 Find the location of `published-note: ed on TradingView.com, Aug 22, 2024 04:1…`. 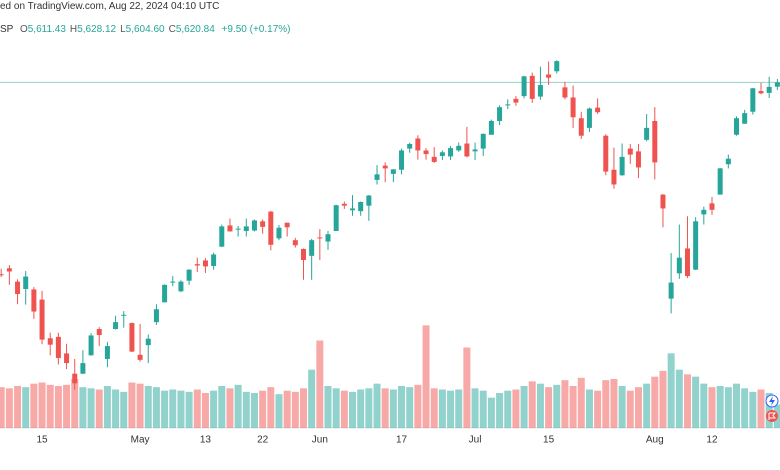

published-note: ed on TradingView.com, Aug 22, 2024 04:1… is located at coordinates (110, 6).